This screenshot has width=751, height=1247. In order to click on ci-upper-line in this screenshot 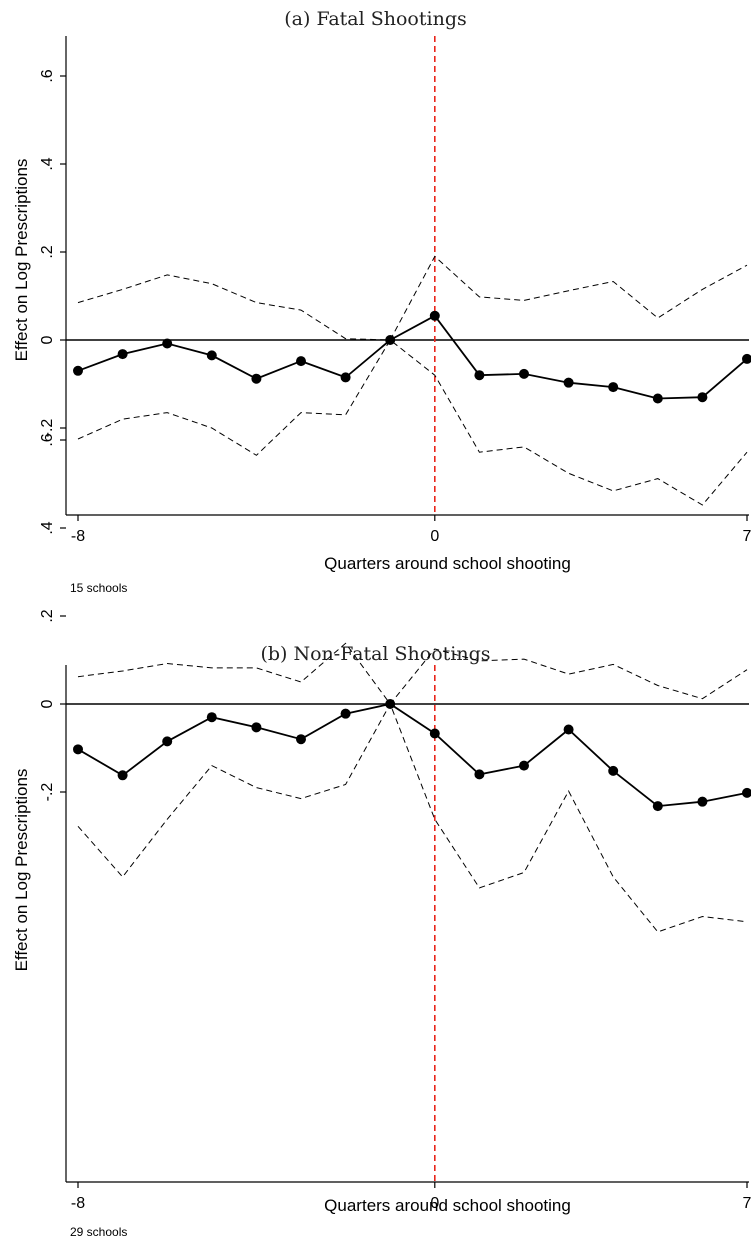, I will do `click(412, 673)`.